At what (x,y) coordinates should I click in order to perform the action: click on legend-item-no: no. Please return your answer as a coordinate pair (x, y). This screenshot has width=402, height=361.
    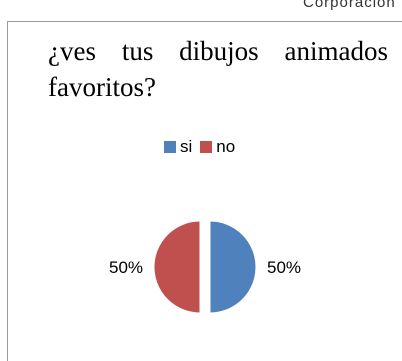
    Looking at the image, I should click on (217, 147).